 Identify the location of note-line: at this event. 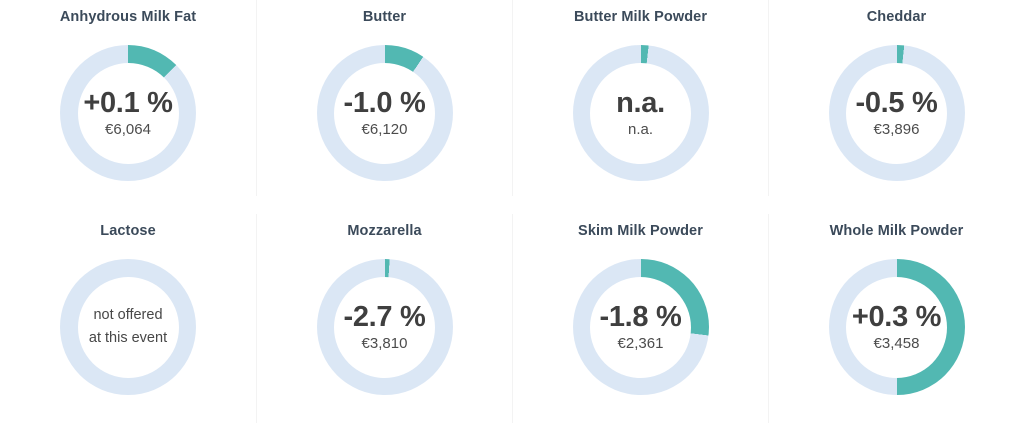
(128, 338).